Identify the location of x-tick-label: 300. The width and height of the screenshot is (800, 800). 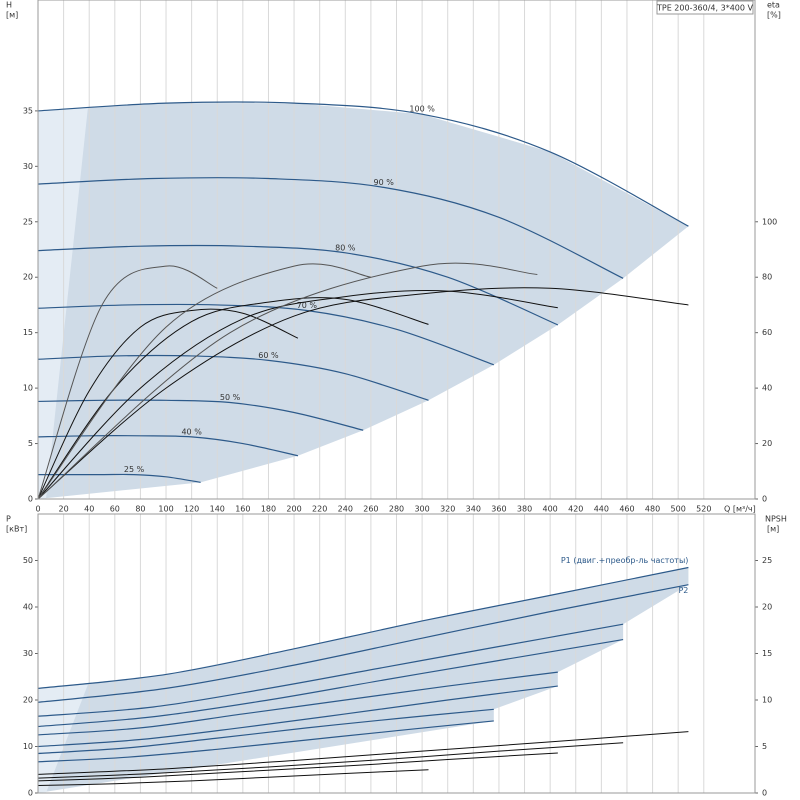
(421, 509).